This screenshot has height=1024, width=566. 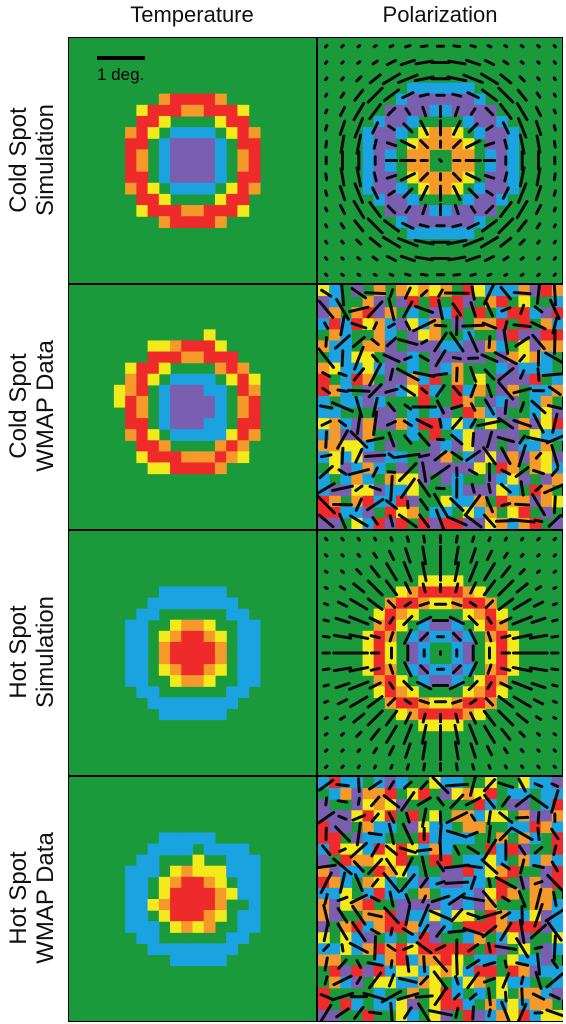 What do you see at coordinates (192, 899) in the screenshot?
I see `temperature-panel-hot-spot-wmap` at bounding box center [192, 899].